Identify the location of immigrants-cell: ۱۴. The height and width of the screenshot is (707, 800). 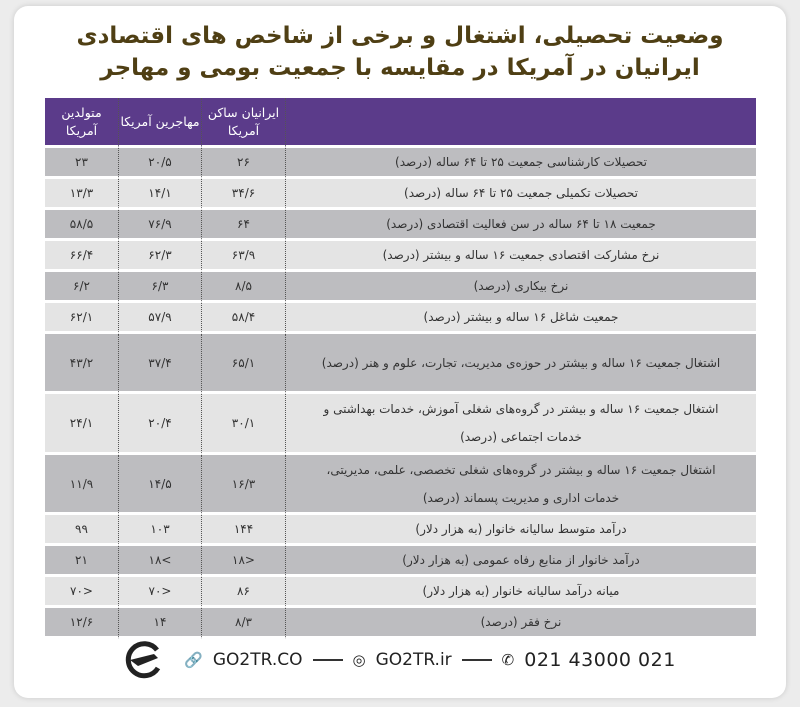
(160, 623).